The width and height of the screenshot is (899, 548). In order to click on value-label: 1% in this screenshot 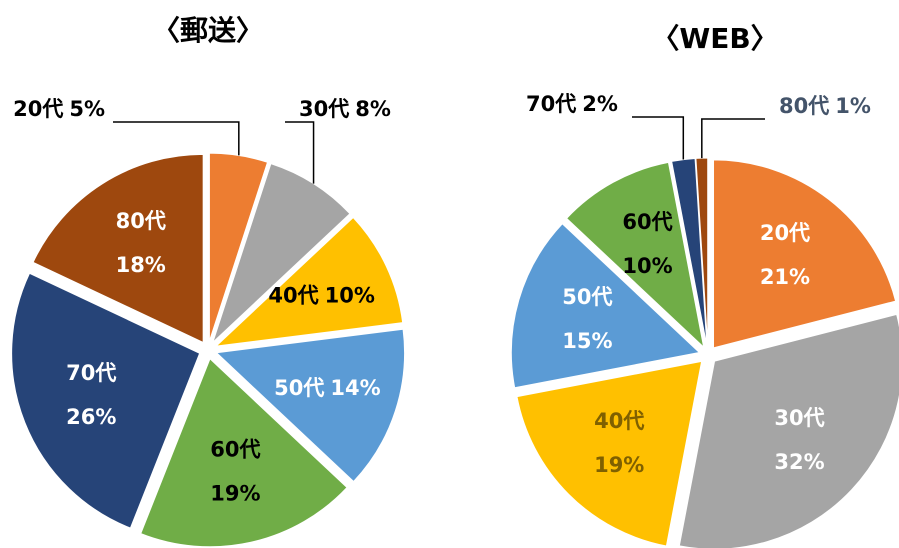, I will do `click(853, 106)`.